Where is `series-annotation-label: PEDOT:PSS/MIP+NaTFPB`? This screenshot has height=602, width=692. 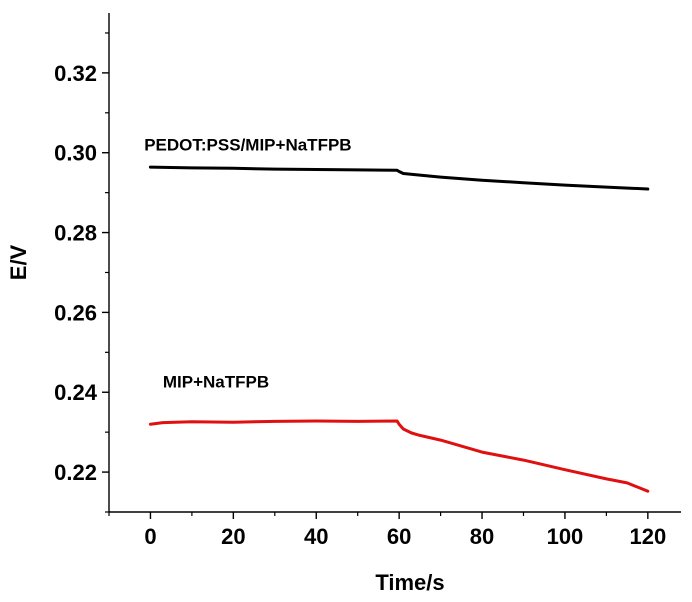
series-annotation-label: PEDOT:PSS/MIP+NaTFPB is located at coordinates (247, 145).